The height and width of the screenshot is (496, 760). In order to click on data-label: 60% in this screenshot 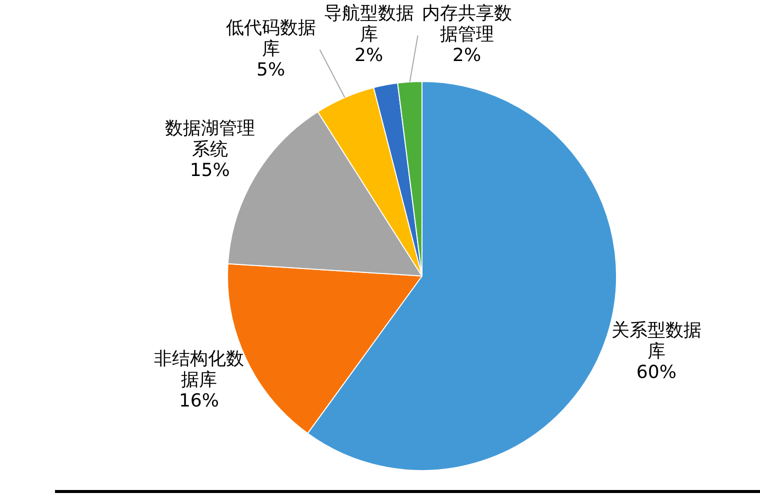, I will do `click(656, 372)`.